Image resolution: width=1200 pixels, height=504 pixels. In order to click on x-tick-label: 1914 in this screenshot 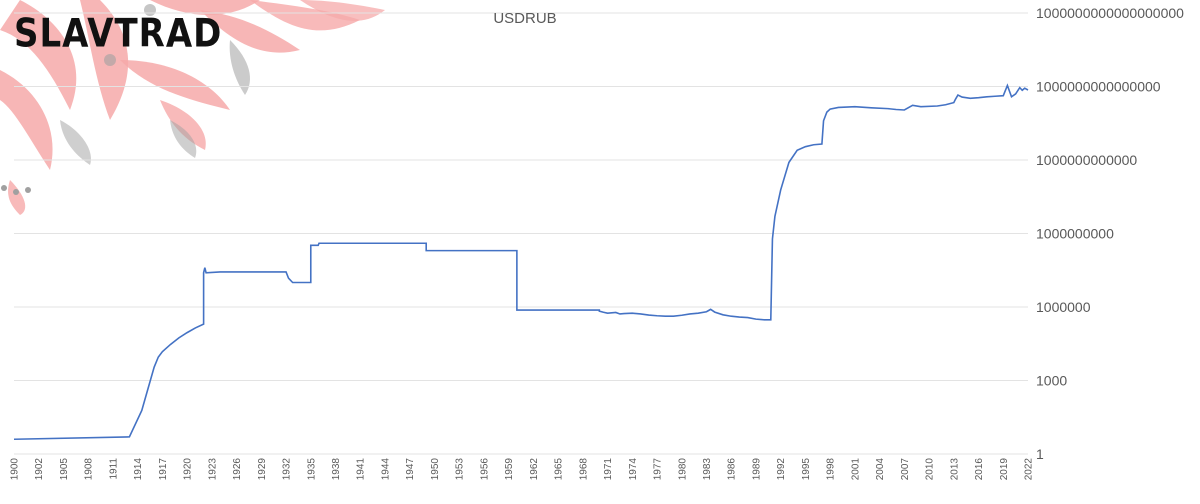, I will do `click(138, 469)`.